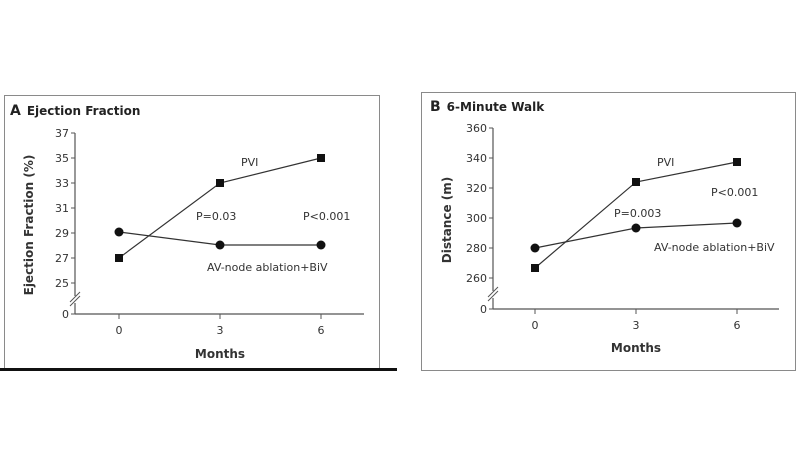 The height and width of the screenshot is (450, 800). What do you see at coordinates (62, 208) in the screenshot?
I see `ytick-label: 31` at bounding box center [62, 208].